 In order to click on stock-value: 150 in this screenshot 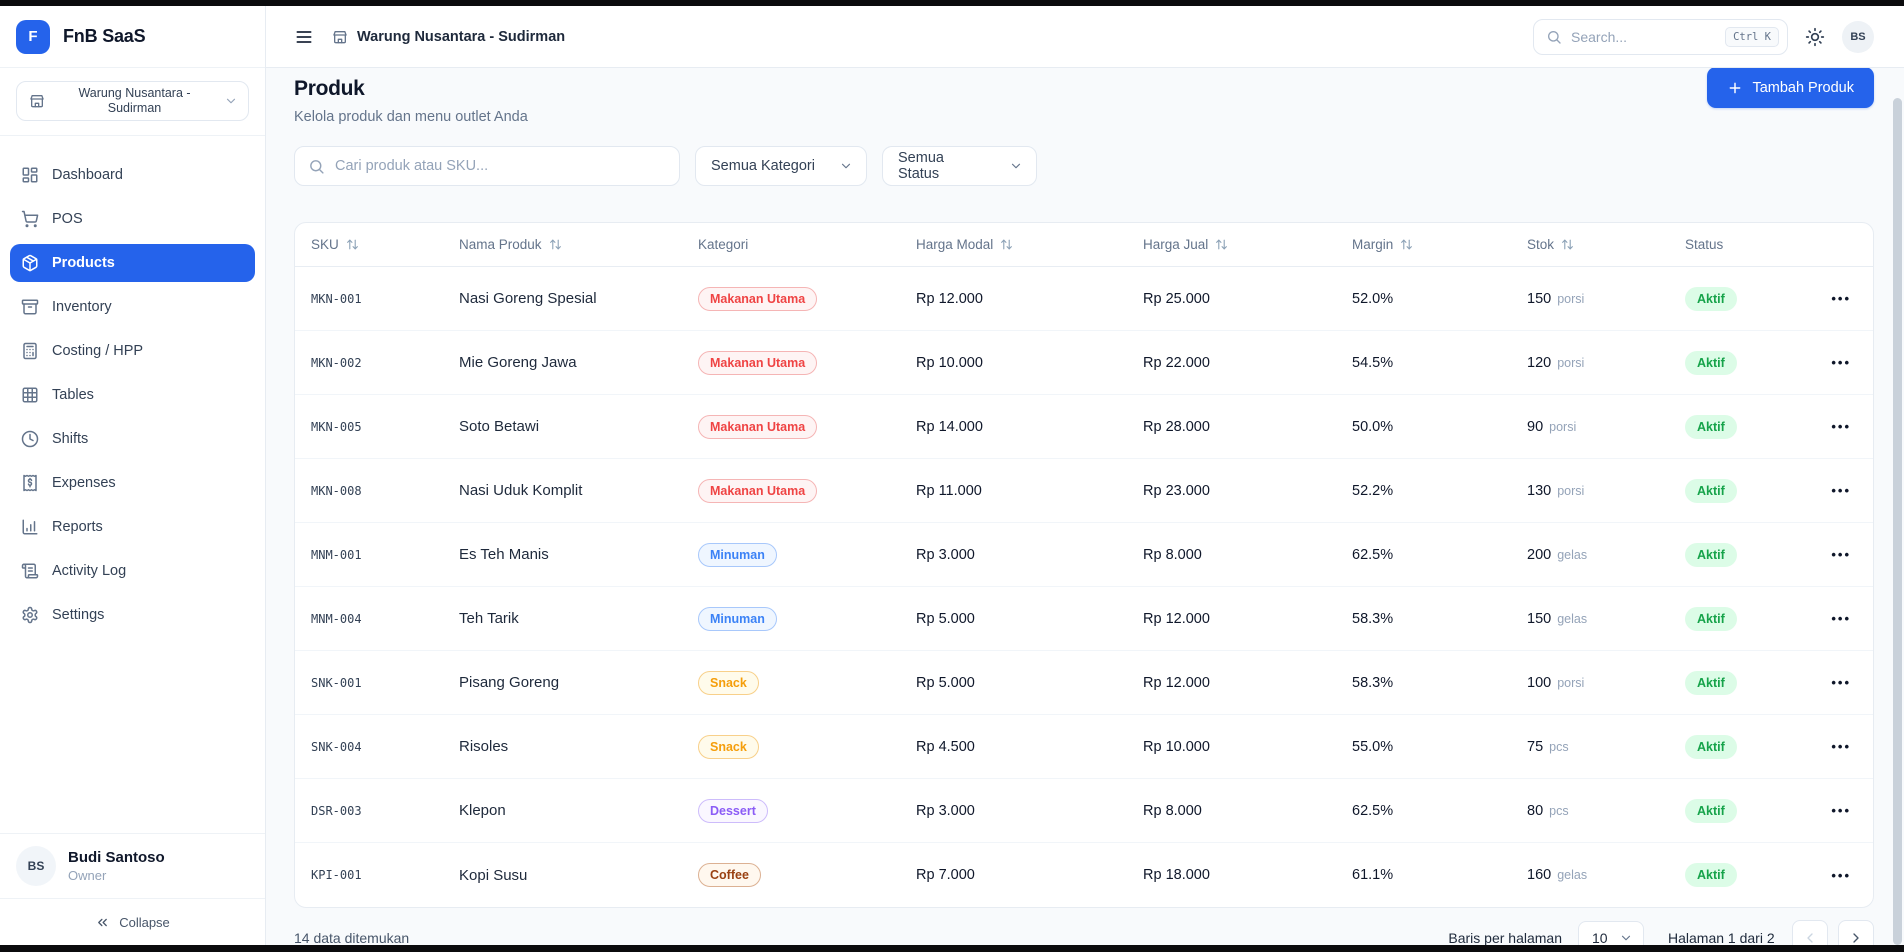, I will do `click(1539, 618)`.